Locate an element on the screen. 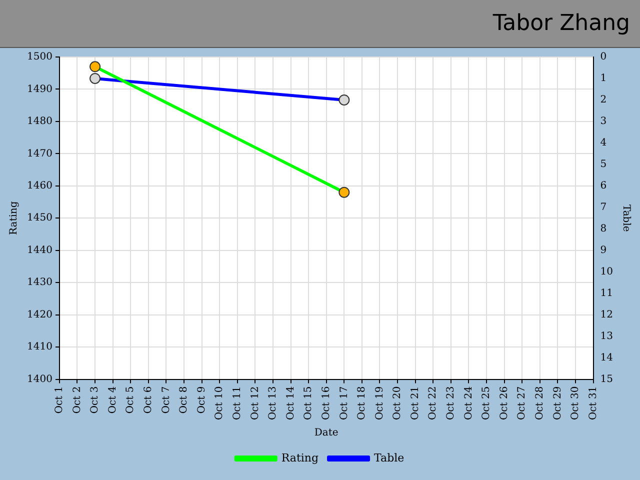 This screenshot has width=640, height=480. x-tick-label: Oct 25 is located at coordinates (486, 403).